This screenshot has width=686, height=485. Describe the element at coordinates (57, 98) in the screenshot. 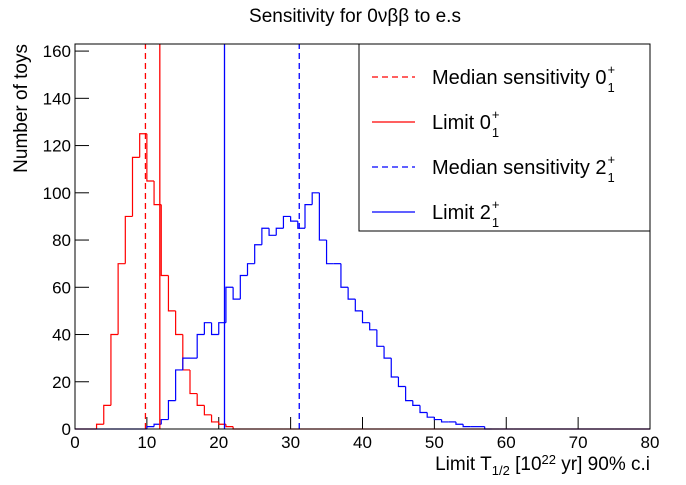

I see `y-tick-label: 140` at that location.